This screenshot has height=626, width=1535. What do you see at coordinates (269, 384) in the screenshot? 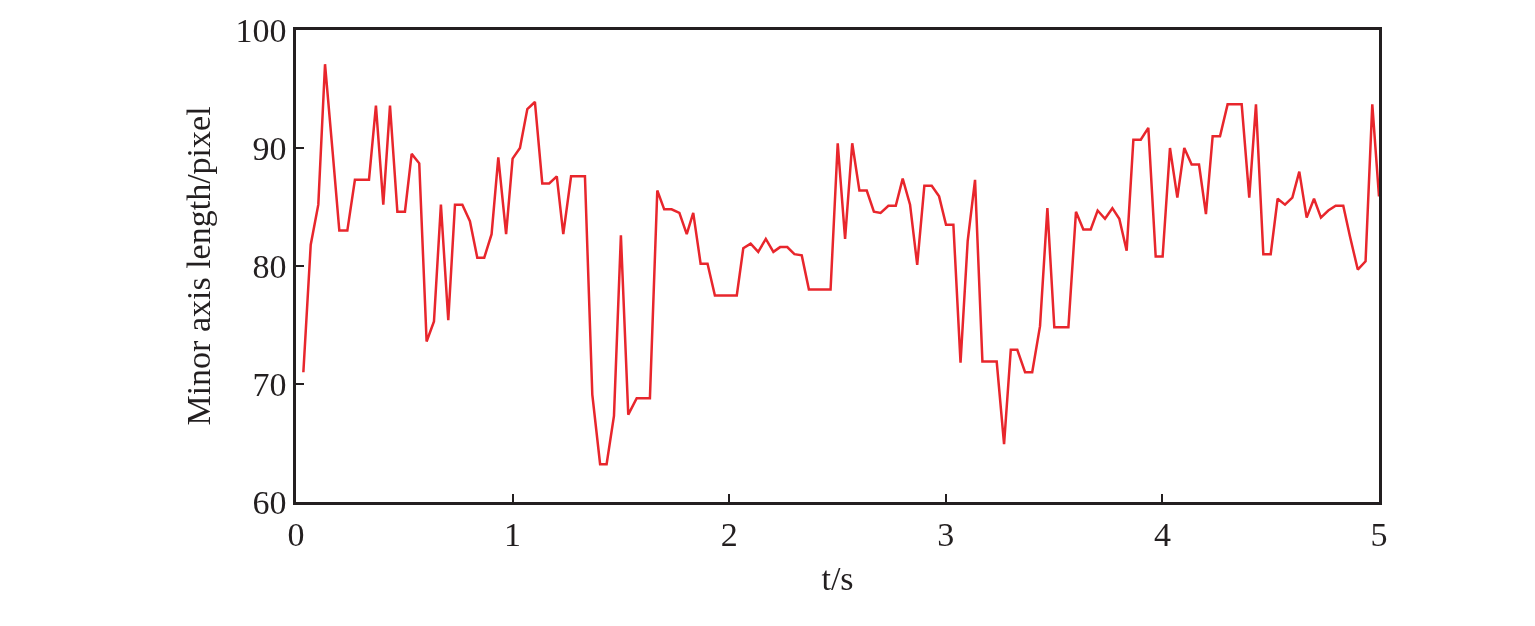
I see `y-tick-label: 70` at bounding box center [269, 384].